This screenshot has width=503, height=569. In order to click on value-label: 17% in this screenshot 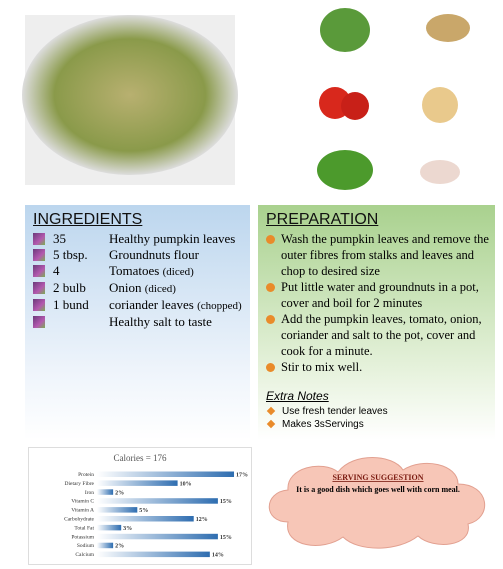, I will do `click(242, 476)`.